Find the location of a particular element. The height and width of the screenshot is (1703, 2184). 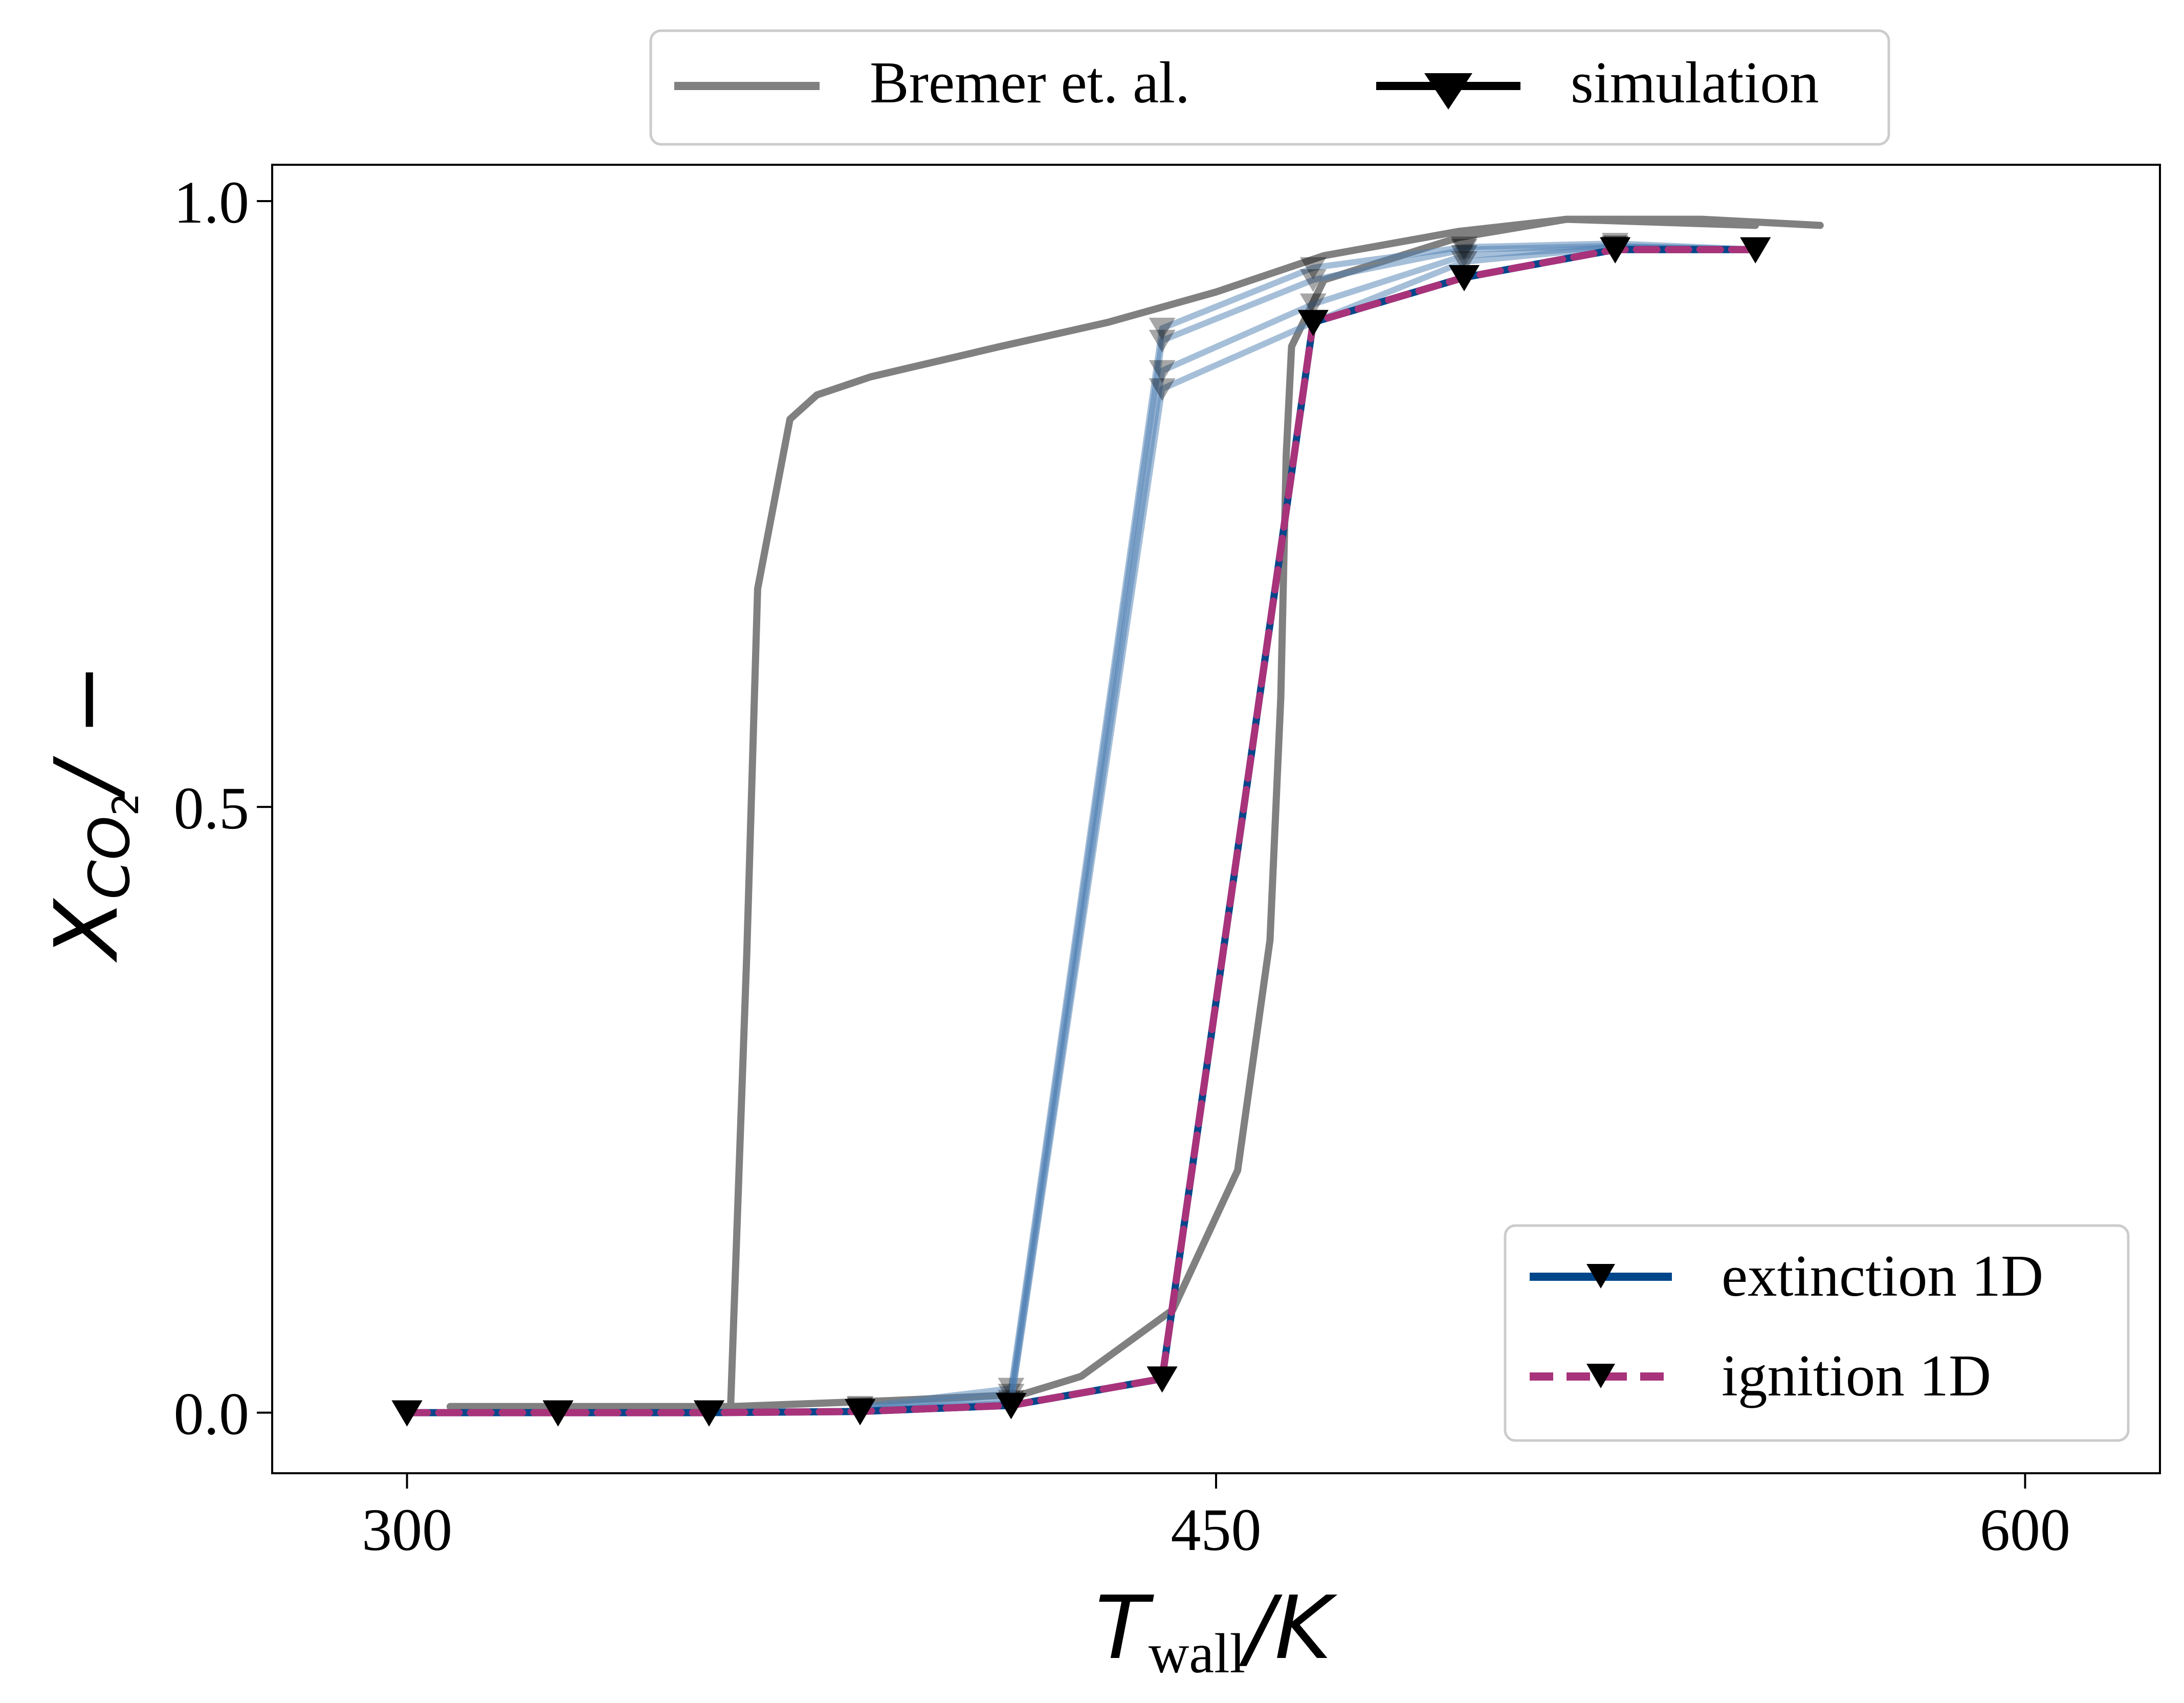

x-axis-label-tail: /K is located at coordinates (1288, 1628).